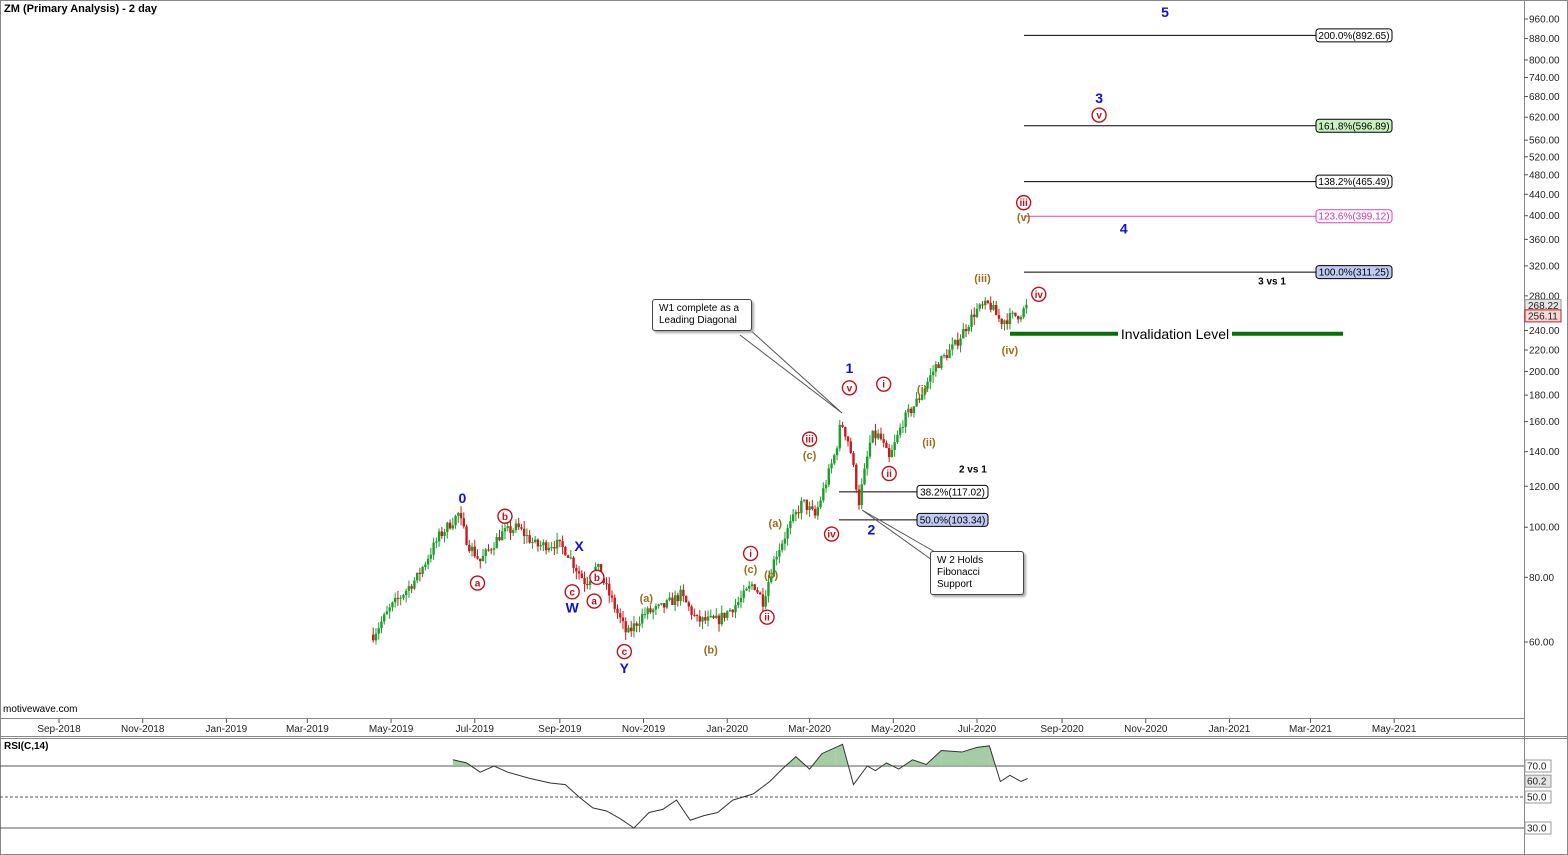 The image size is (1568, 855). Describe the element at coordinates (893, 729) in the screenshot. I see `x-tick-label: May-2020` at that location.